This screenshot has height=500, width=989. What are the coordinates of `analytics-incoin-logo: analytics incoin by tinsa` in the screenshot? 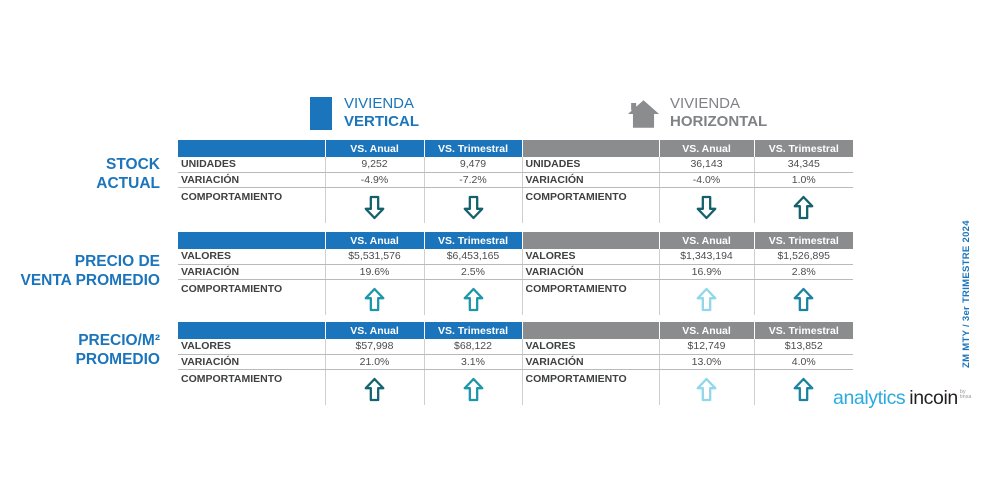 It's located at (902, 398).